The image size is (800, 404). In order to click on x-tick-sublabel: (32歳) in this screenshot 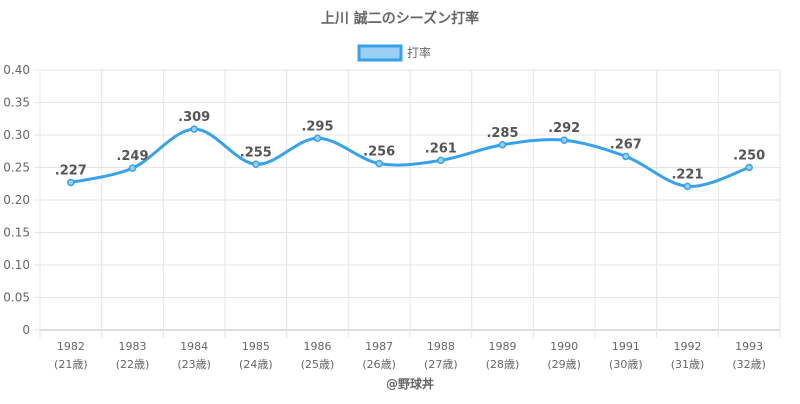, I will do `click(749, 364)`.